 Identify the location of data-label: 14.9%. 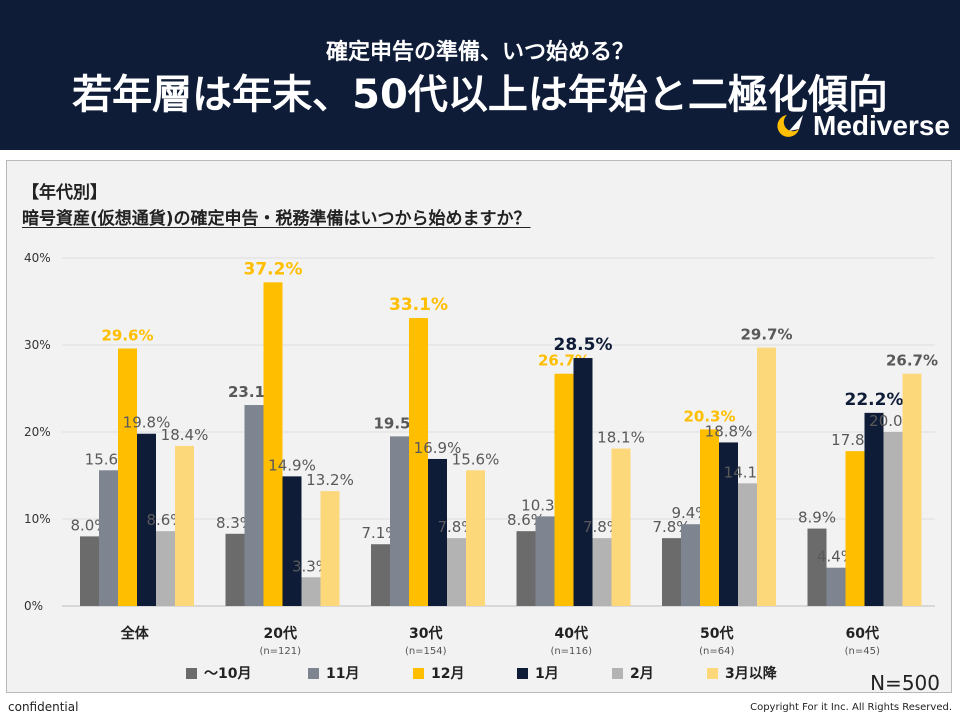
(292, 465).